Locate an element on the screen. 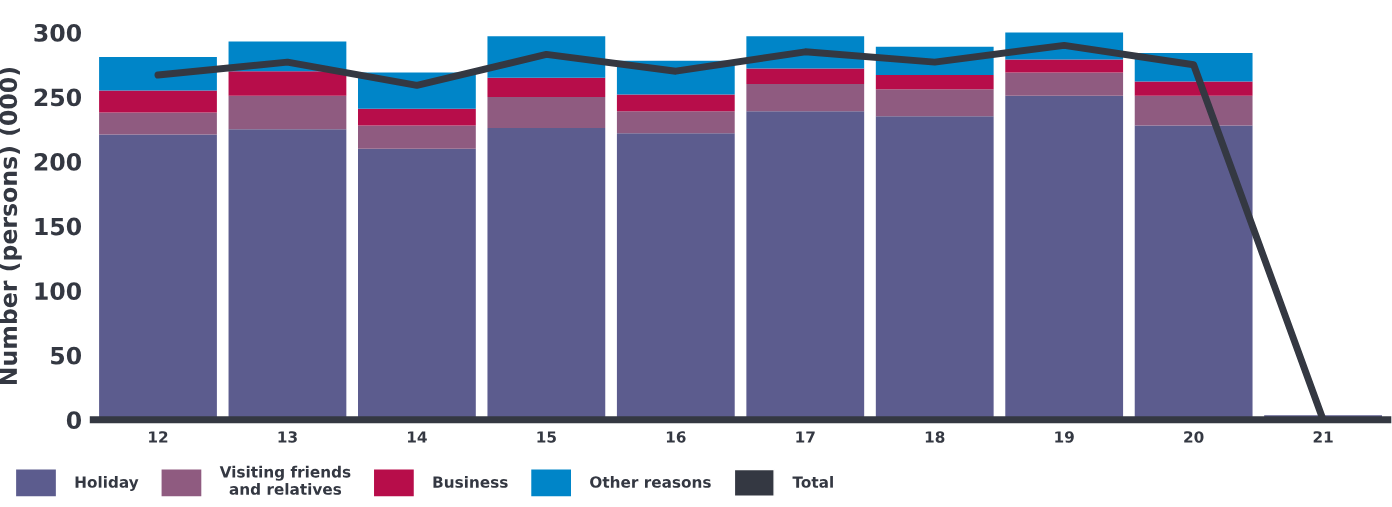  x-tick-label: 17 is located at coordinates (805, 437).